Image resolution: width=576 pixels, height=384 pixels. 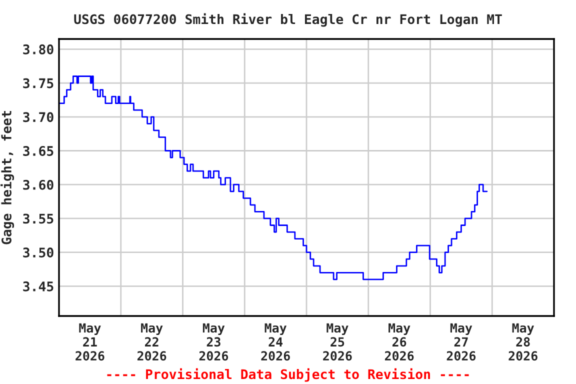 I want to click on x-tick-label: May 23 2026, so click(x=213, y=342).